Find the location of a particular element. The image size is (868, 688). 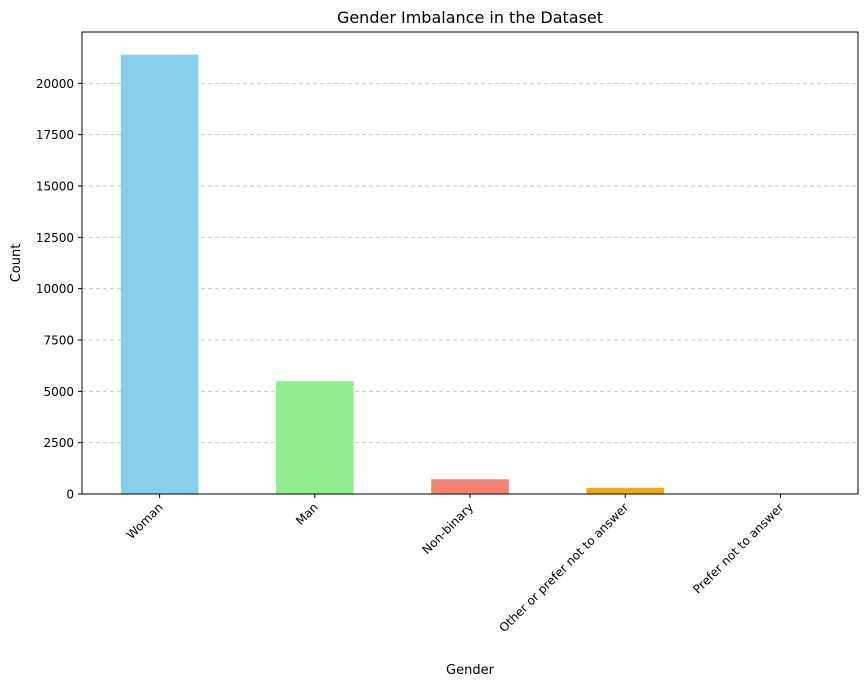

x-tick-label: Prefer not to answer is located at coordinates (738, 548).